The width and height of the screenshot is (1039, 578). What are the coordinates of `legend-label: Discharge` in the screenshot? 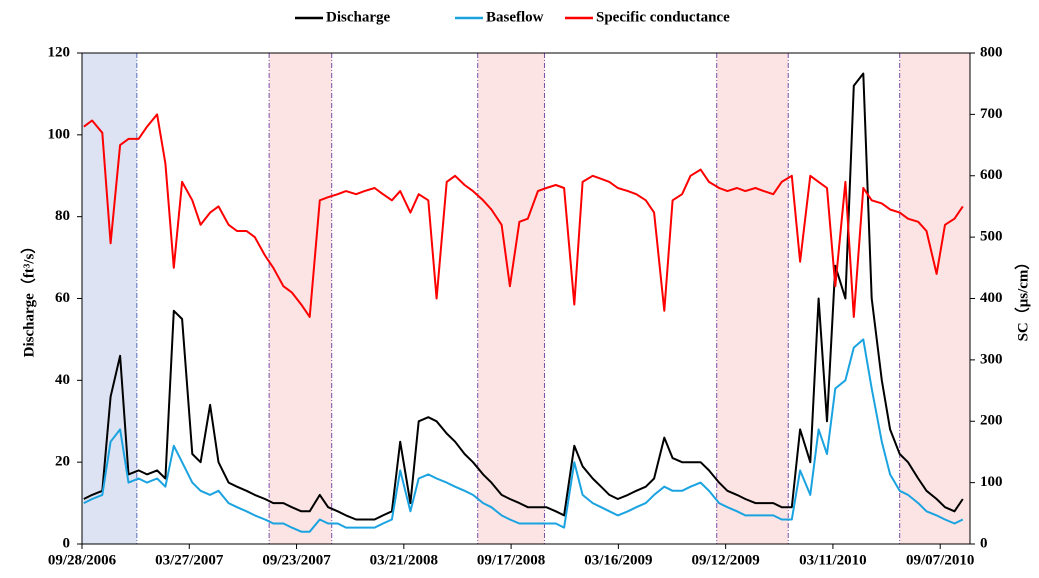 It's located at (358, 17).